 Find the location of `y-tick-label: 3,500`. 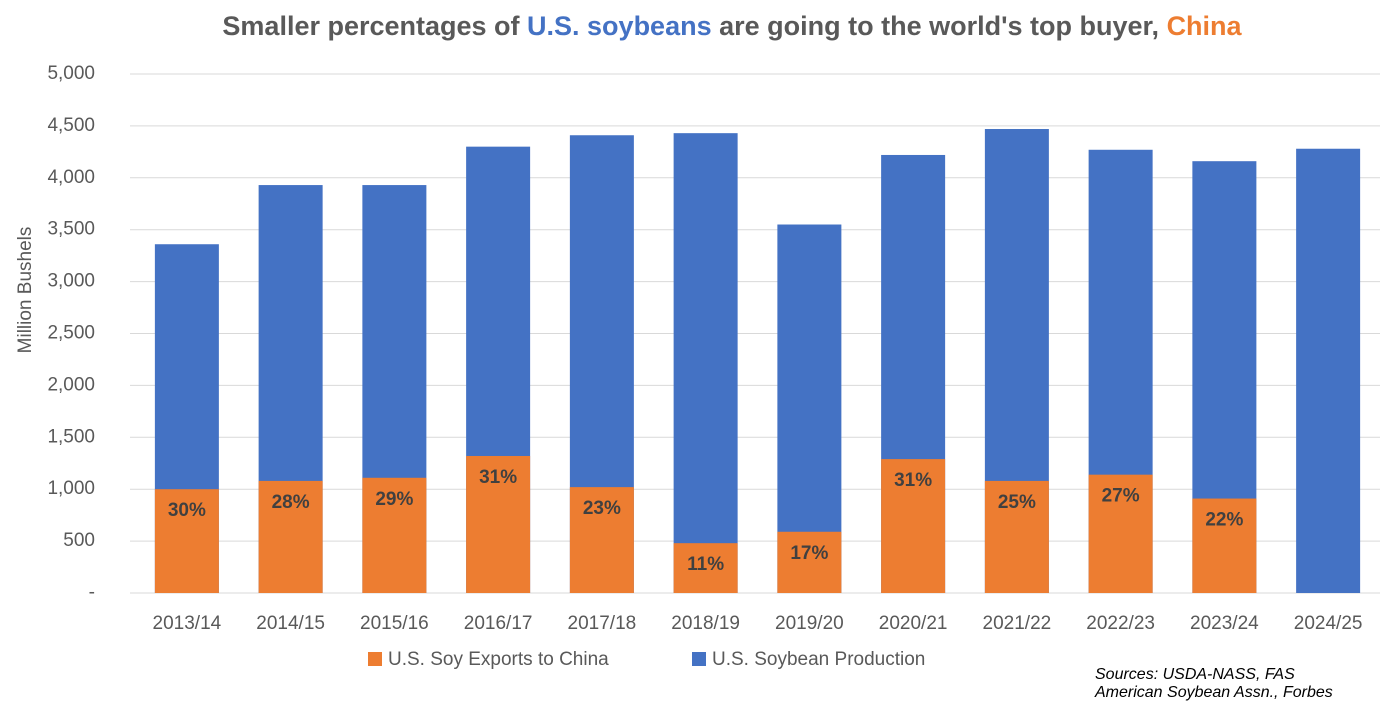

y-tick-label: 3,500 is located at coordinates (71, 229).